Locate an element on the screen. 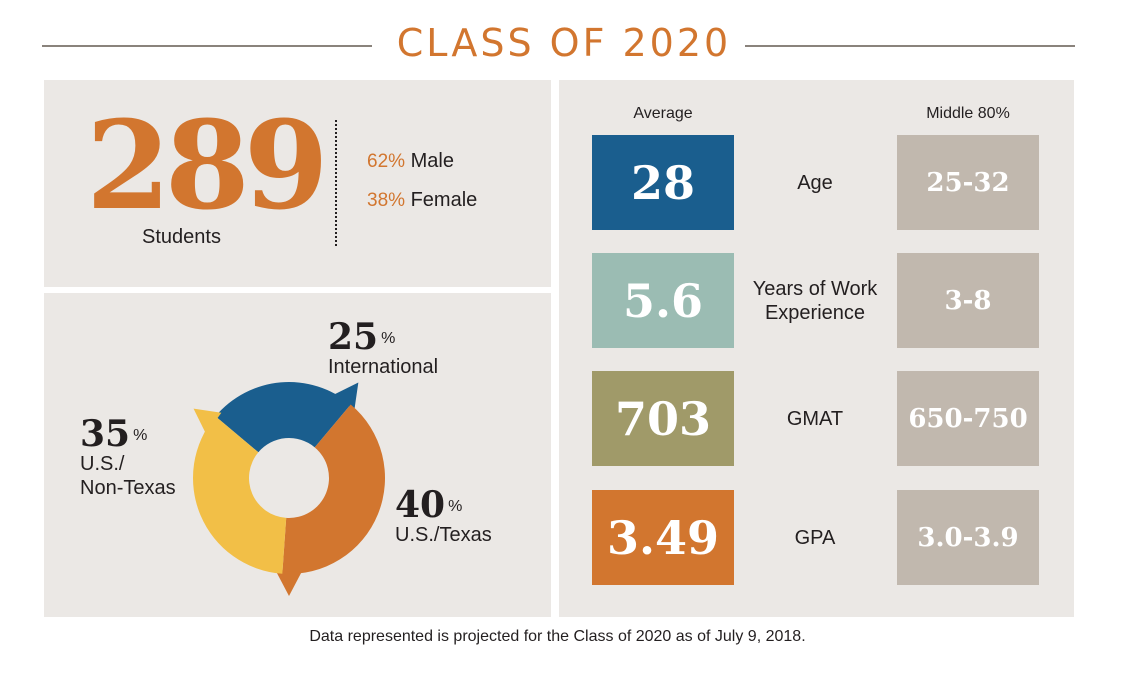 The width and height of the screenshot is (1128, 674). gender-male: 62% Male is located at coordinates (410, 161).